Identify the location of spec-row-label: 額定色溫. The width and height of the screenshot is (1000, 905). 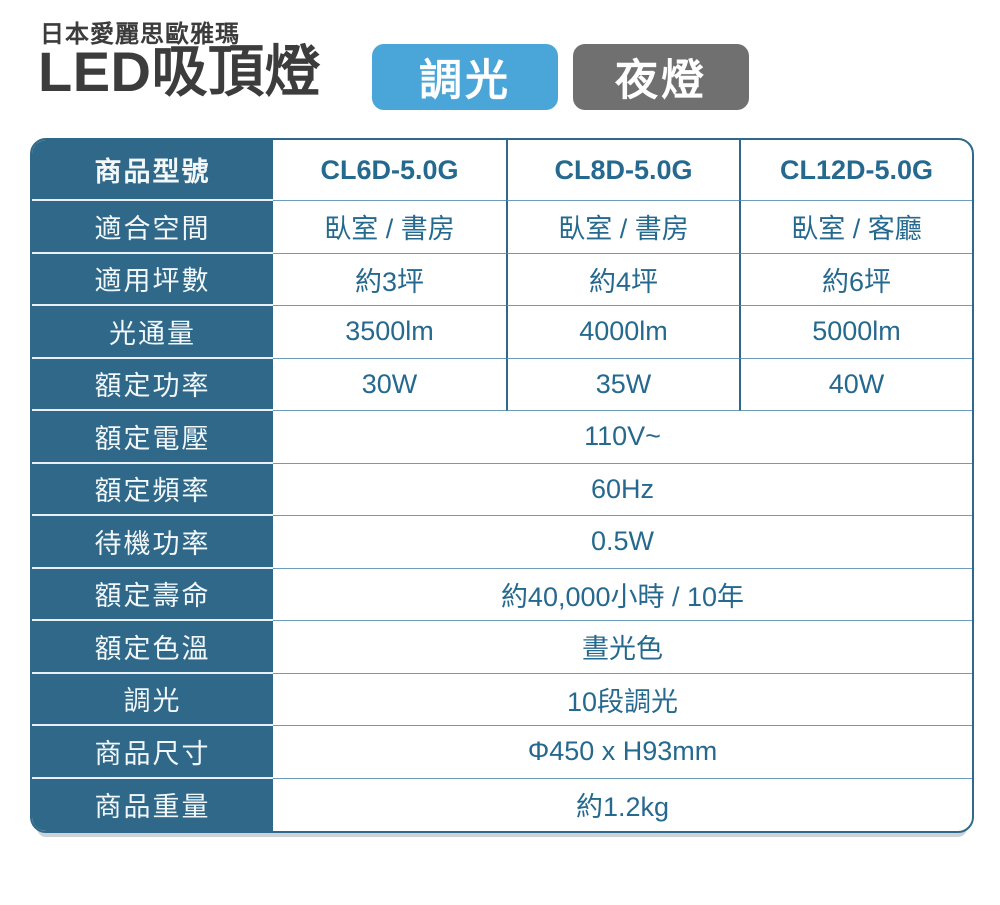
(152, 647).